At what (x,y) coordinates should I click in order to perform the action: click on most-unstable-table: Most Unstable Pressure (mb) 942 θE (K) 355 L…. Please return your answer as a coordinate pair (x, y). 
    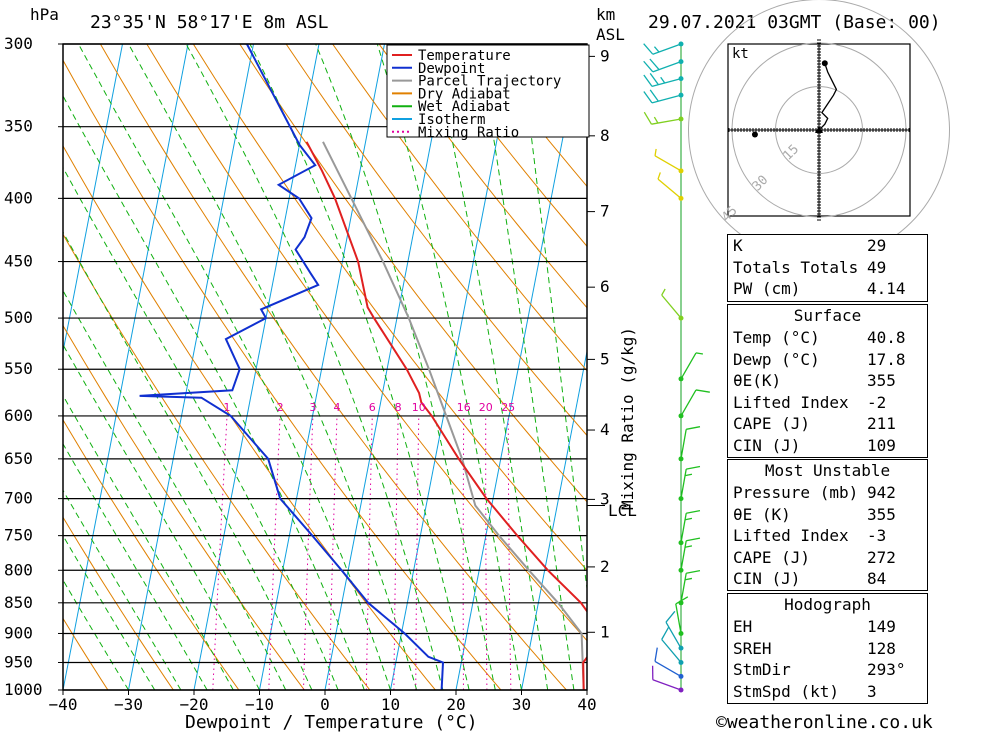
    Looking at the image, I should click on (827, 525).